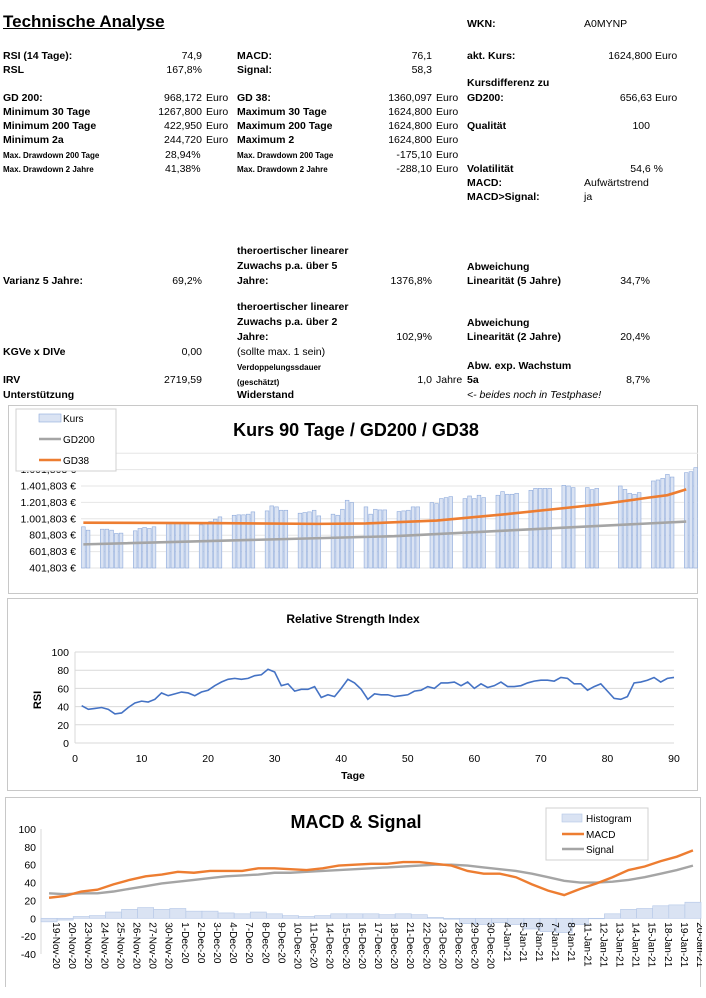  What do you see at coordinates (38, 56) in the screenshot?
I see `rsi-label: RSI (14 Tage):` at bounding box center [38, 56].